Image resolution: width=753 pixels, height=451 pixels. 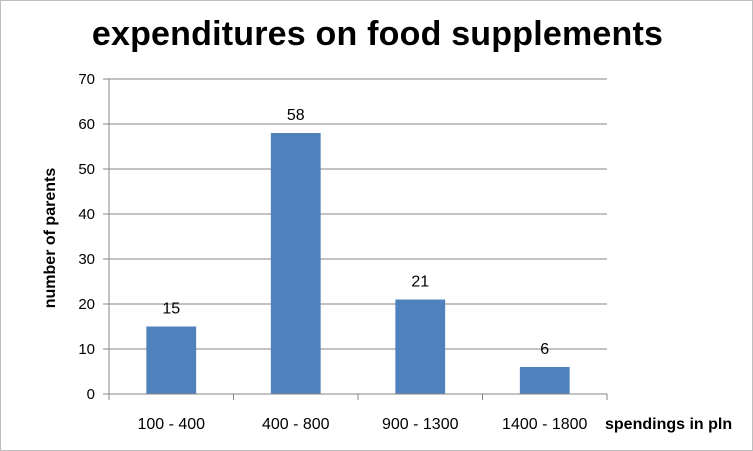 I want to click on x-tick-label: 900 - 1300, so click(x=420, y=424).